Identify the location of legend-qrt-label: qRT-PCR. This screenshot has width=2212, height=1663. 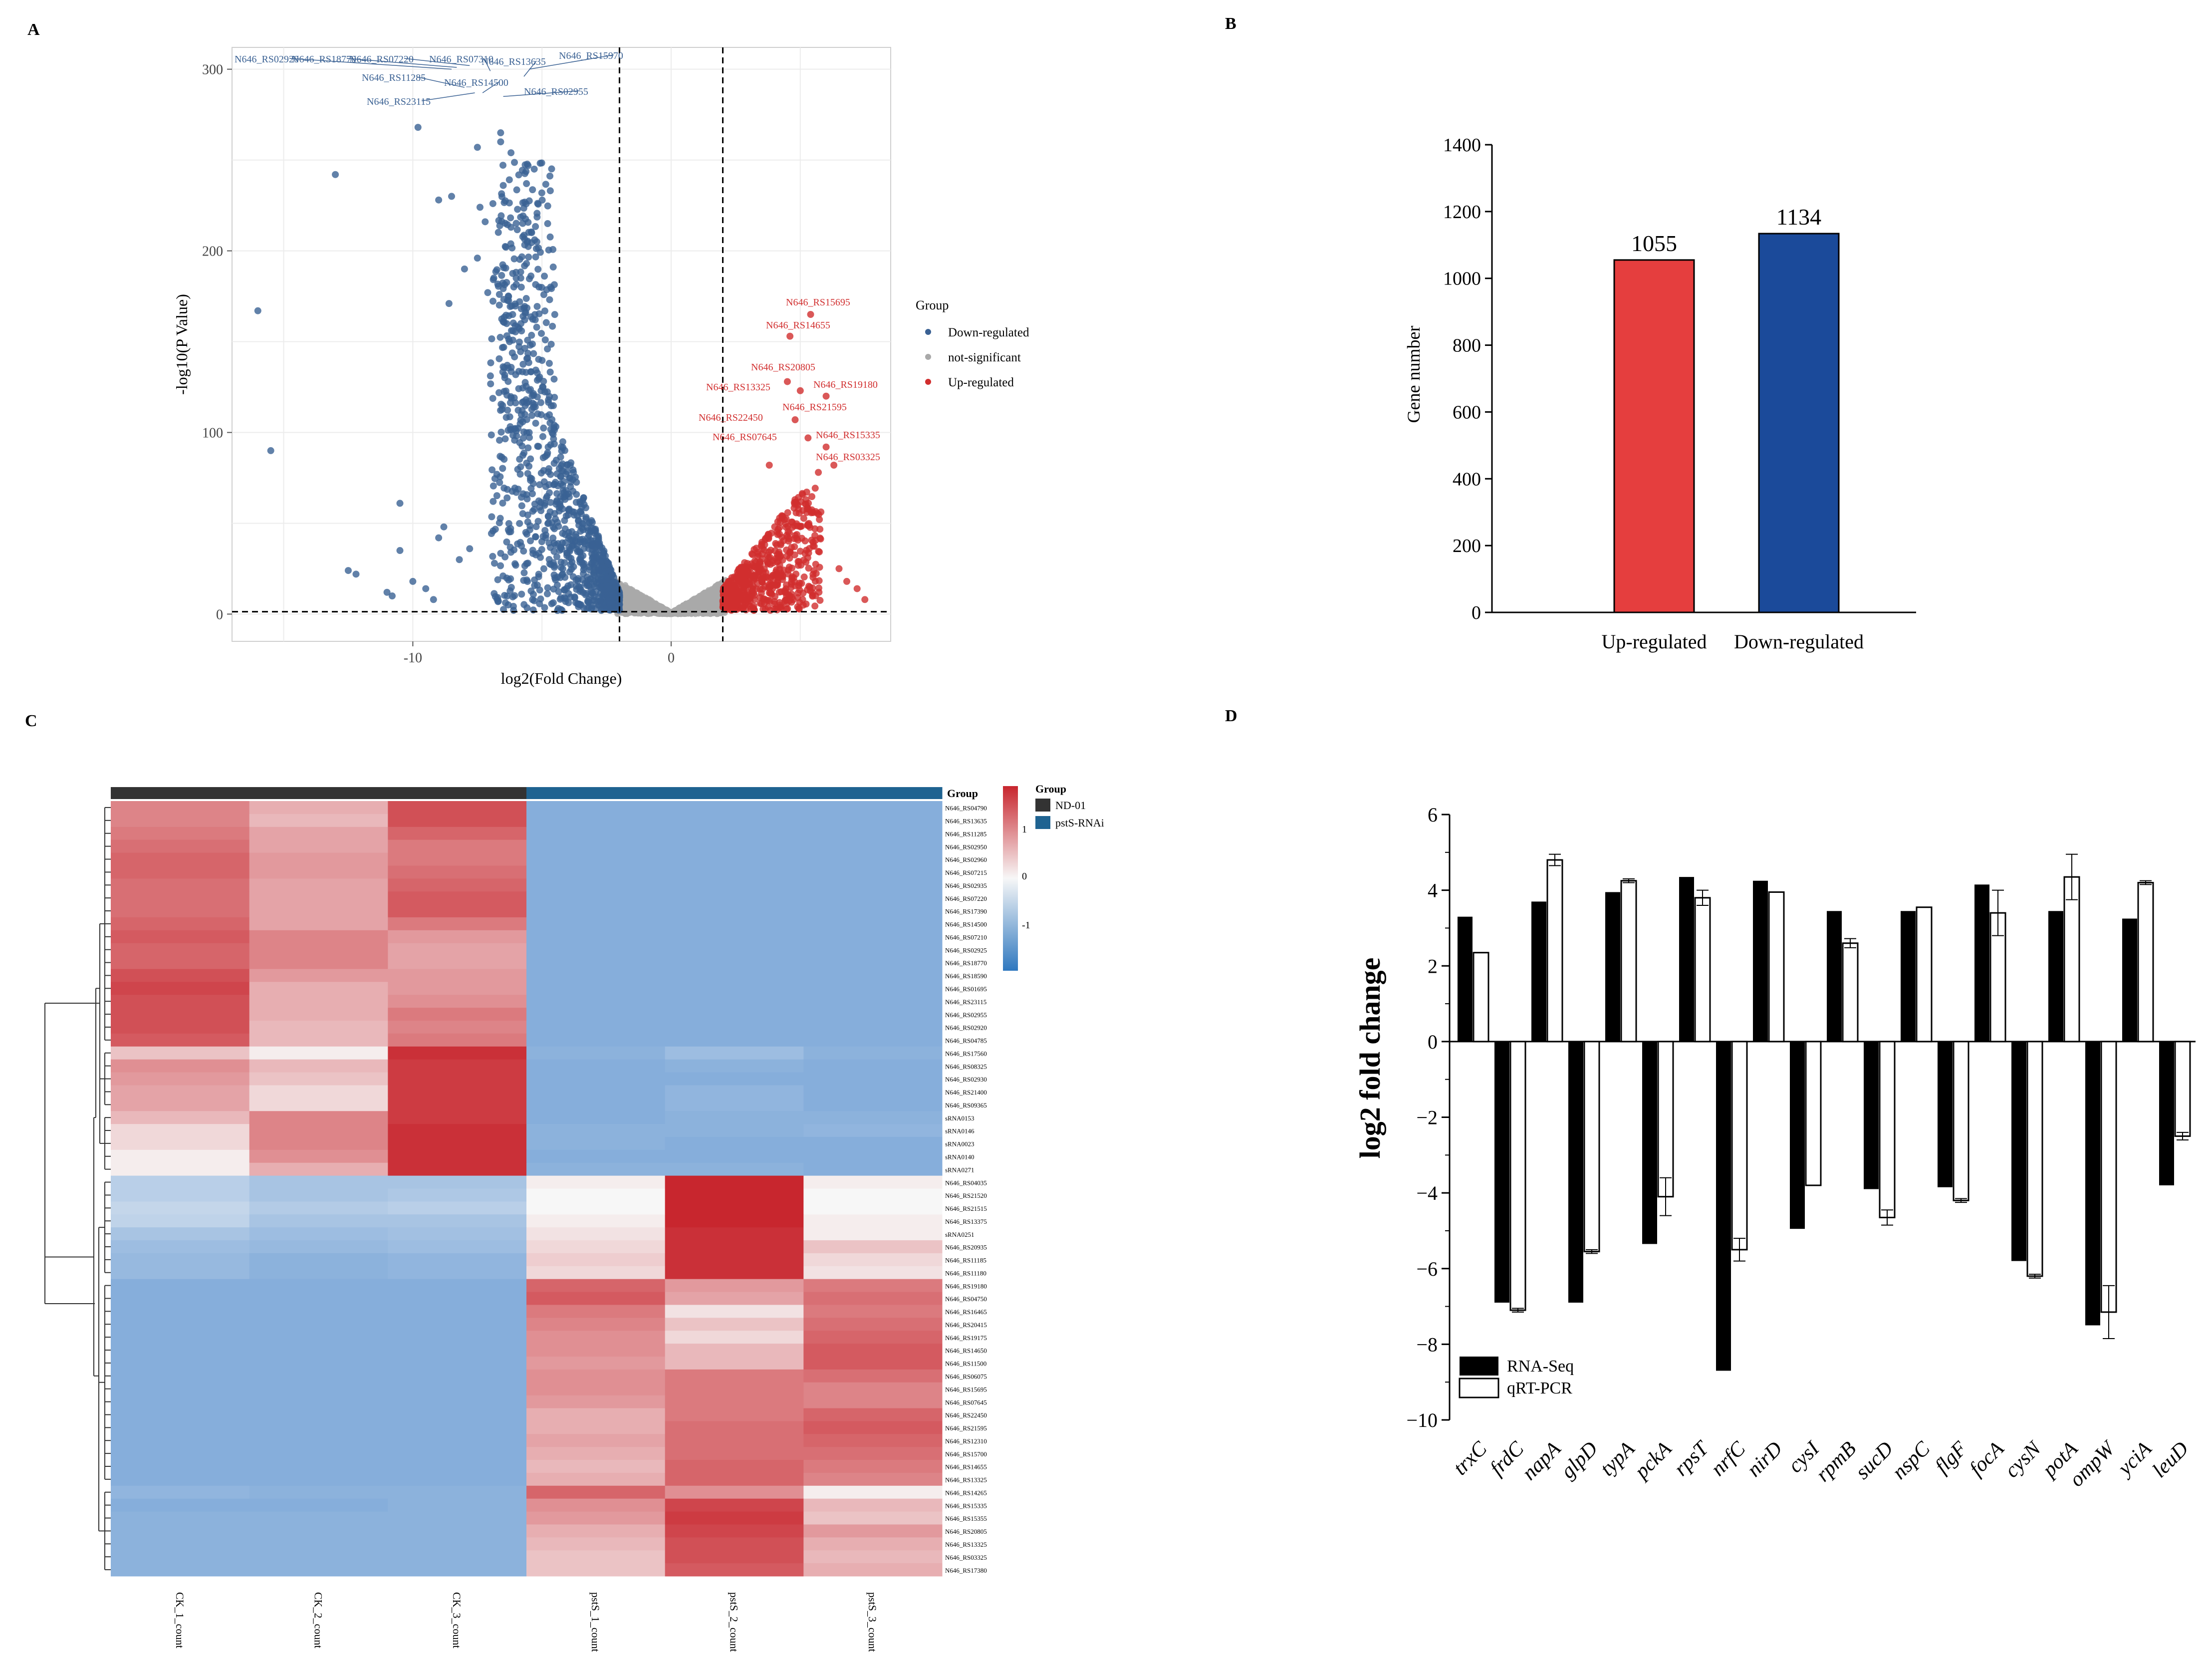
(1539, 1388).